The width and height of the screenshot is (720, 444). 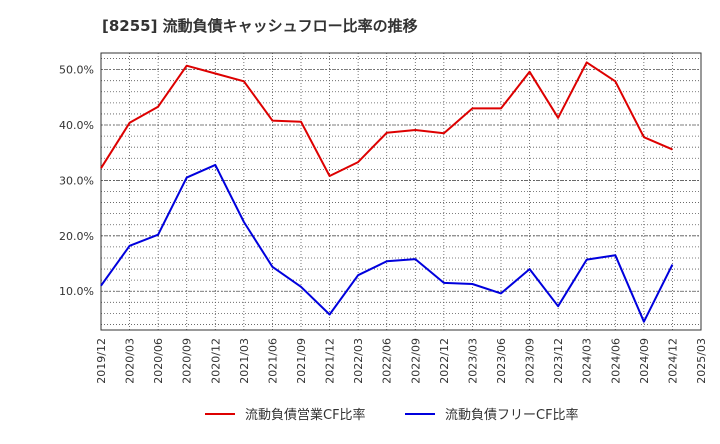 What do you see at coordinates (187, 361) in the screenshot?
I see `x-tick-label: 2020/09` at bounding box center [187, 361].